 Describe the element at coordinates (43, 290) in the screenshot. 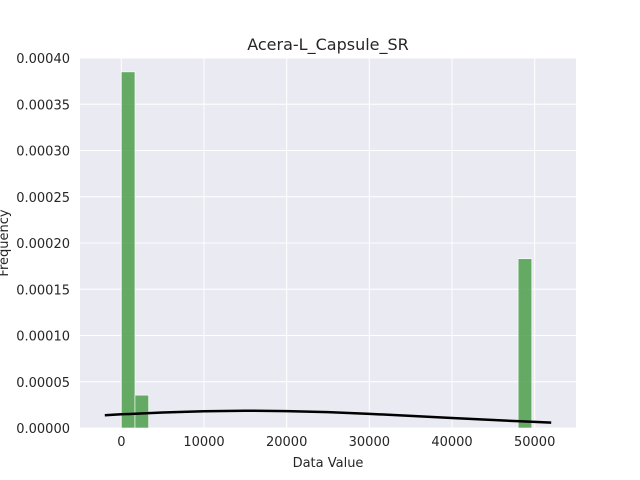

I see `y-tick-label: 0.00015` at that location.